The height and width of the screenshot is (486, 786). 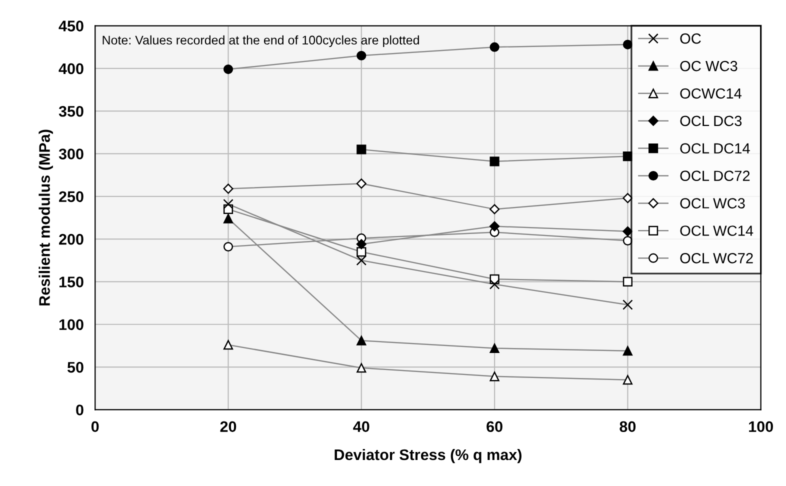 What do you see at coordinates (690, 38) in the screenshot?
I see `legend-label: OC` at bounding box center [690, 38].